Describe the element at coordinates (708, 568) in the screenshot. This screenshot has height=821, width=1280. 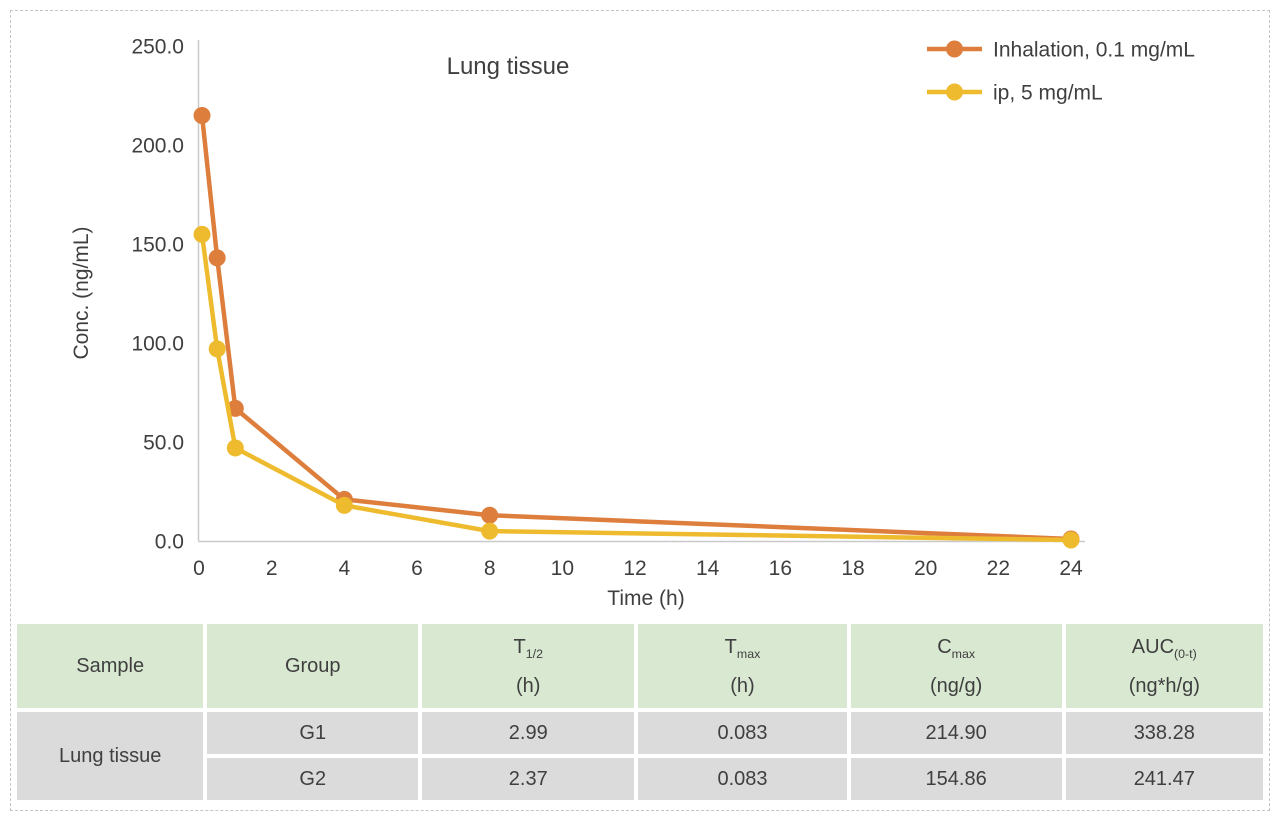
I see `x-tick-label: 14` at that location.